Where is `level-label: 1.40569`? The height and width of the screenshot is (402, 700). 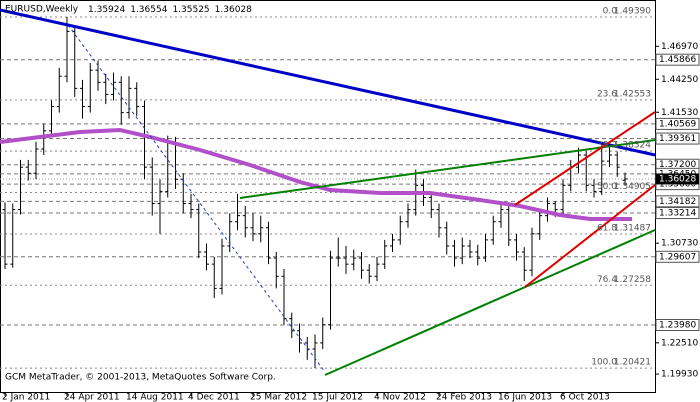
level-label: 1.40569 is located at coordinates (677, 124).